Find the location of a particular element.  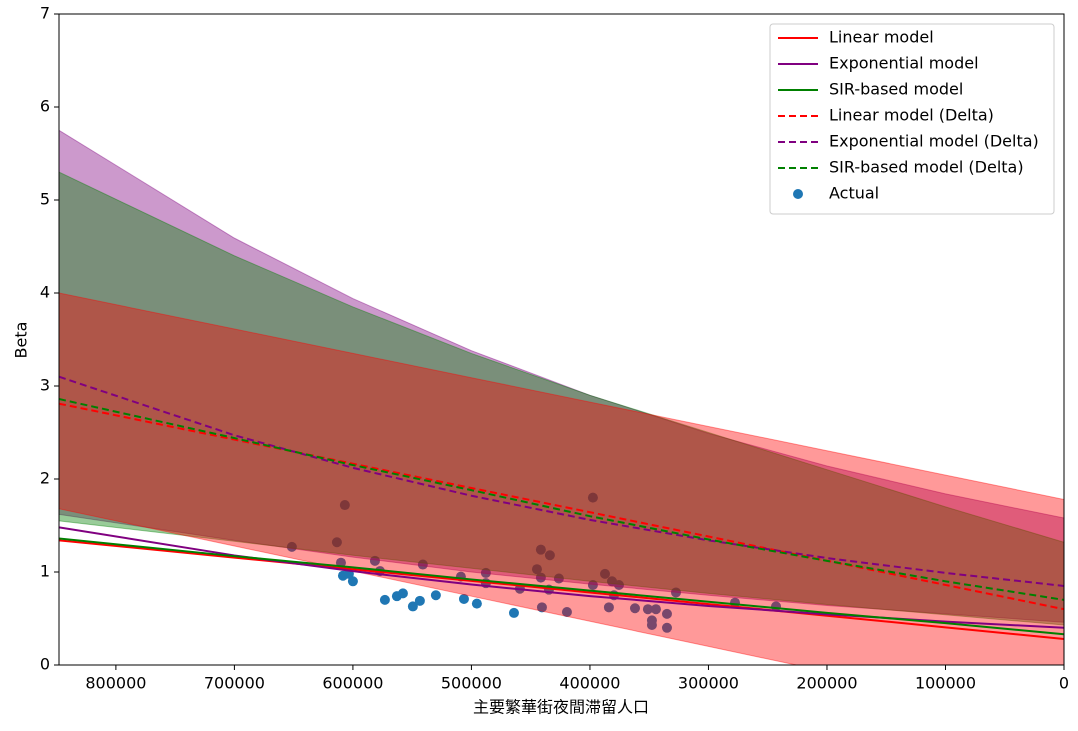

x-tick-label: 100000 is located at coordinates (945, 683).